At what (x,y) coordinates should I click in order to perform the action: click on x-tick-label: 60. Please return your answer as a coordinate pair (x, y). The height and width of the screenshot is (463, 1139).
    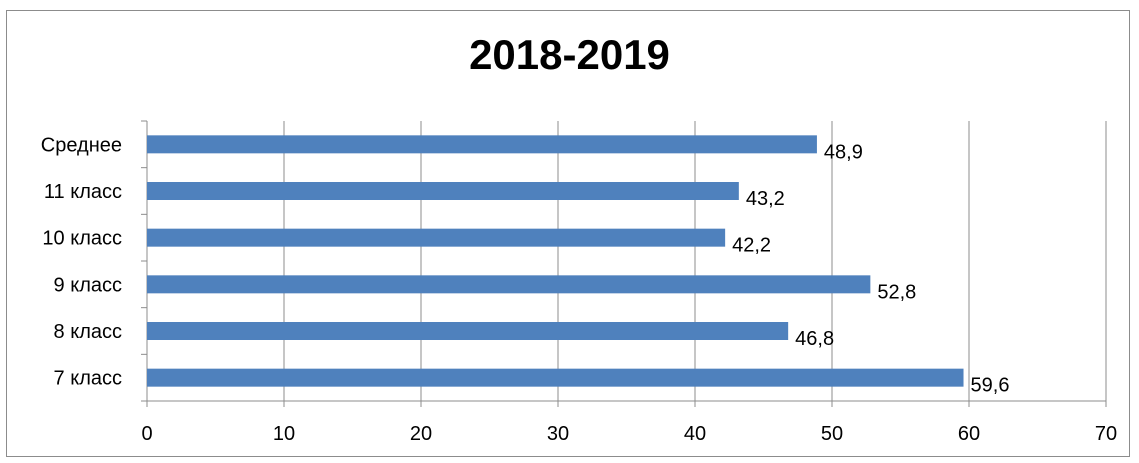
    Looking at the image, I should click on (969, 434).